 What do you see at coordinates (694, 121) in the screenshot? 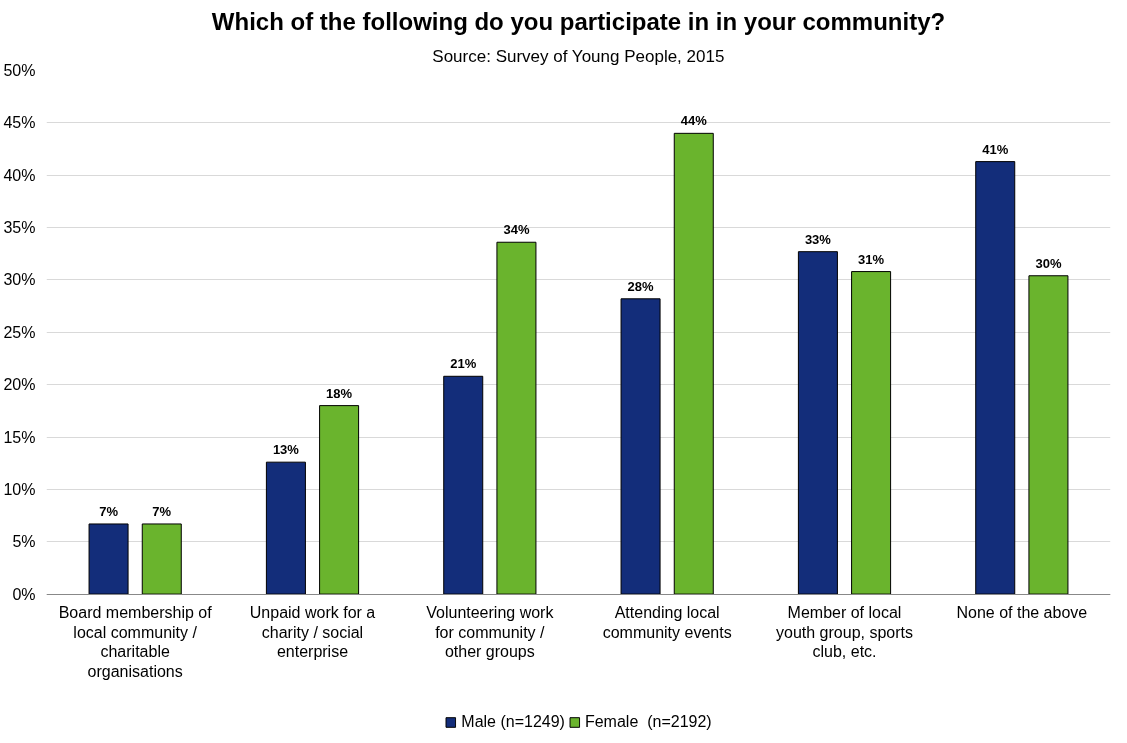
I see `data-label: 44%` at bounding box center [694, 121].